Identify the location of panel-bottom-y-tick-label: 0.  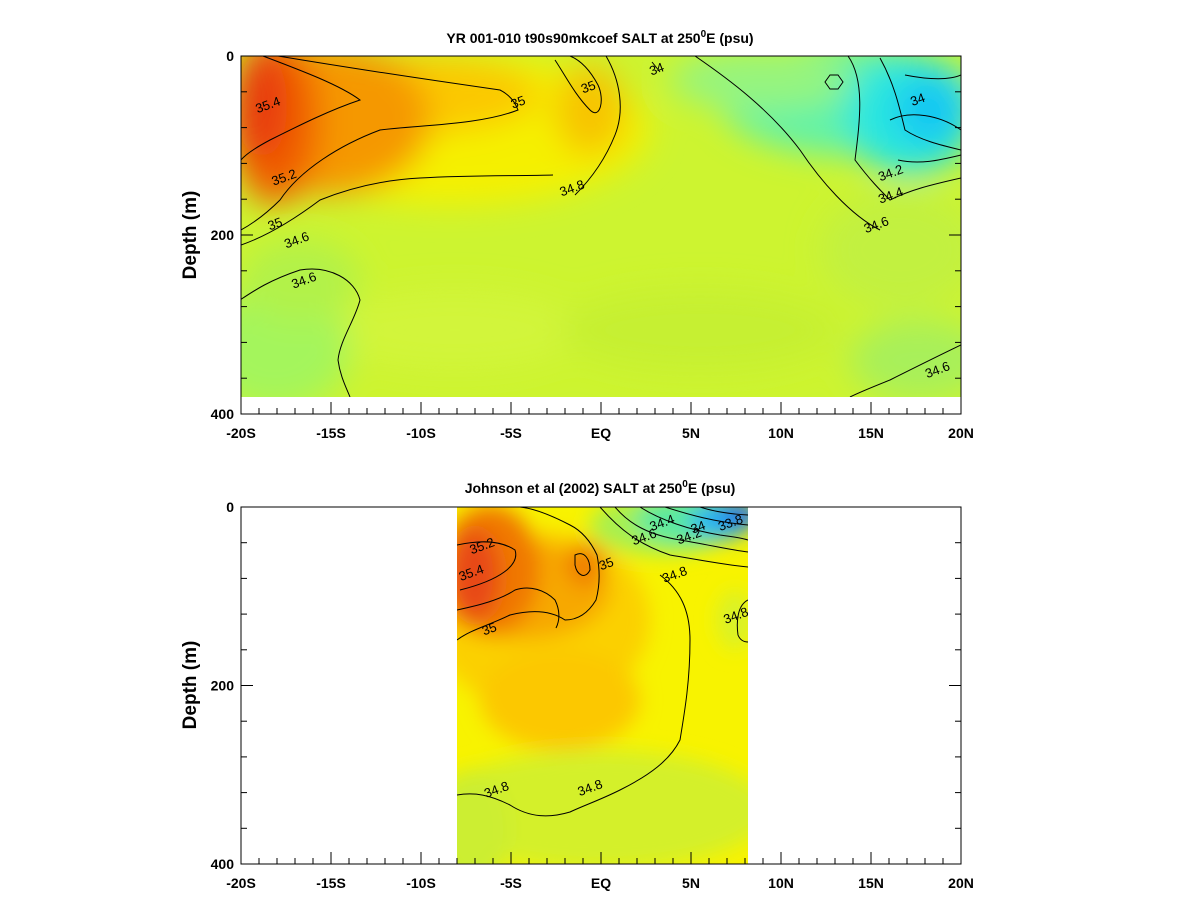
(230, 507).